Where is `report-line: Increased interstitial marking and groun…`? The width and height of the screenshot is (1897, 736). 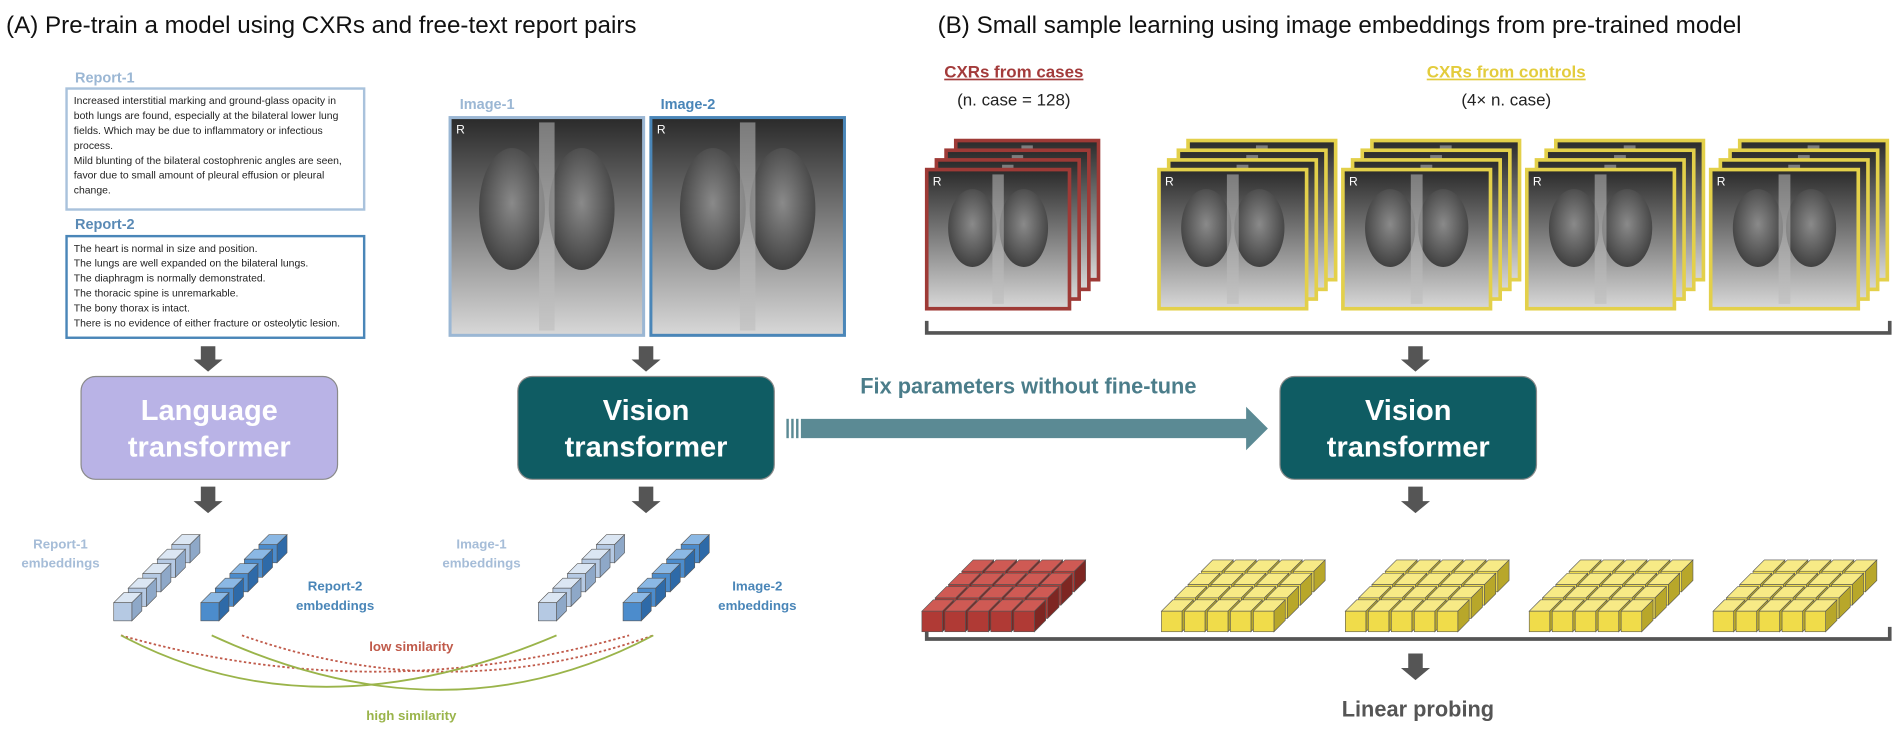
report-line: Increased interstitial marking and groun… is located at coordinates (205, 101).